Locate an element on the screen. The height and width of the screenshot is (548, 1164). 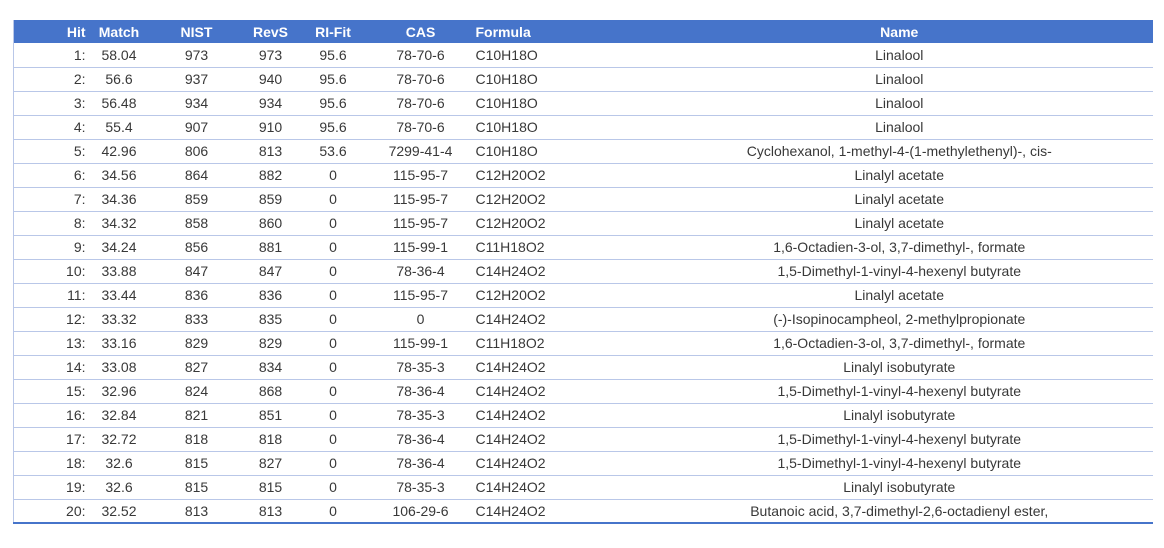
cell-revs: 829 is located at coordinates (270, 343).